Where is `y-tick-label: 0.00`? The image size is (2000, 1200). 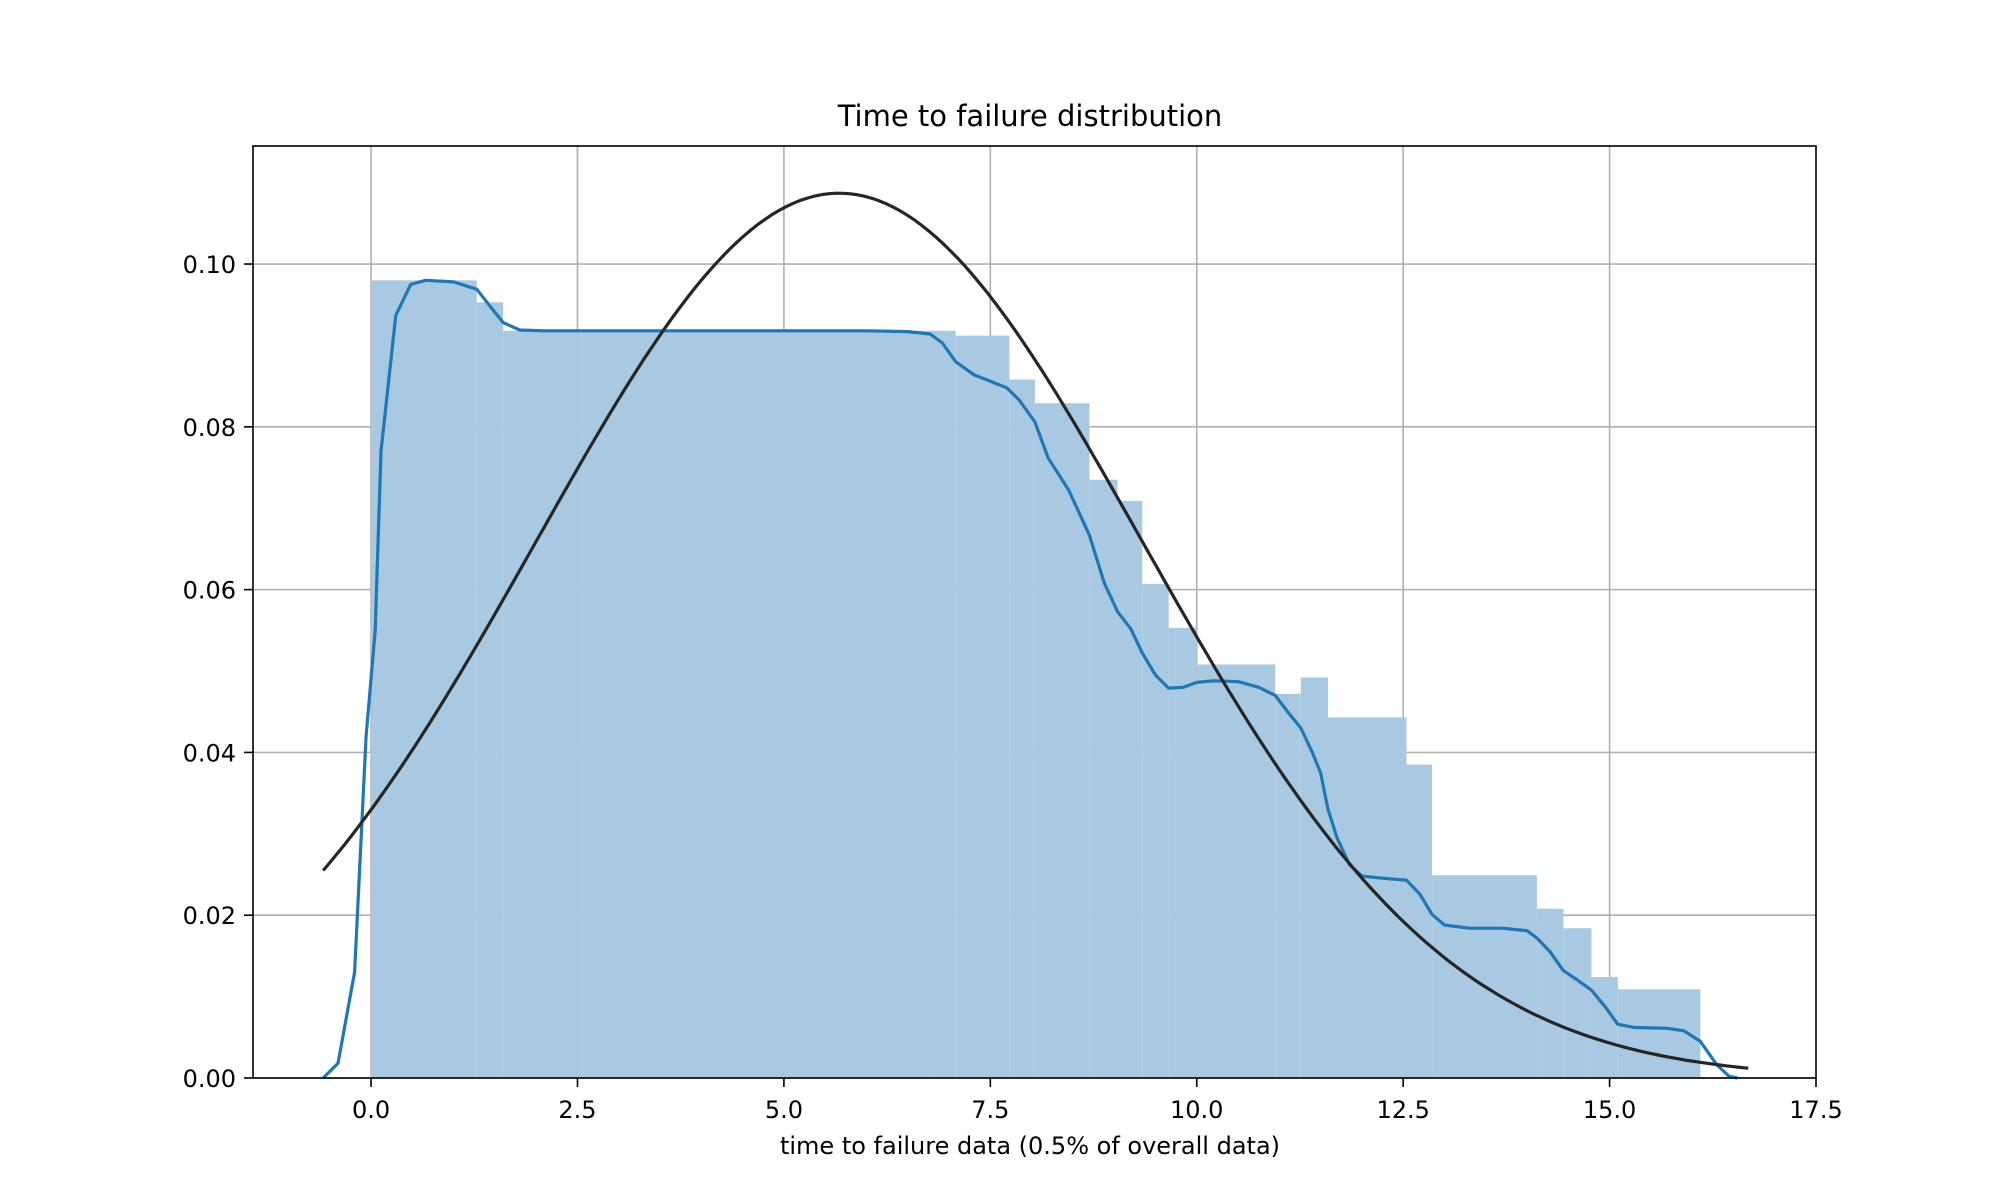 y-tick-label: 0.00 is located at coordinates (209, 1079).